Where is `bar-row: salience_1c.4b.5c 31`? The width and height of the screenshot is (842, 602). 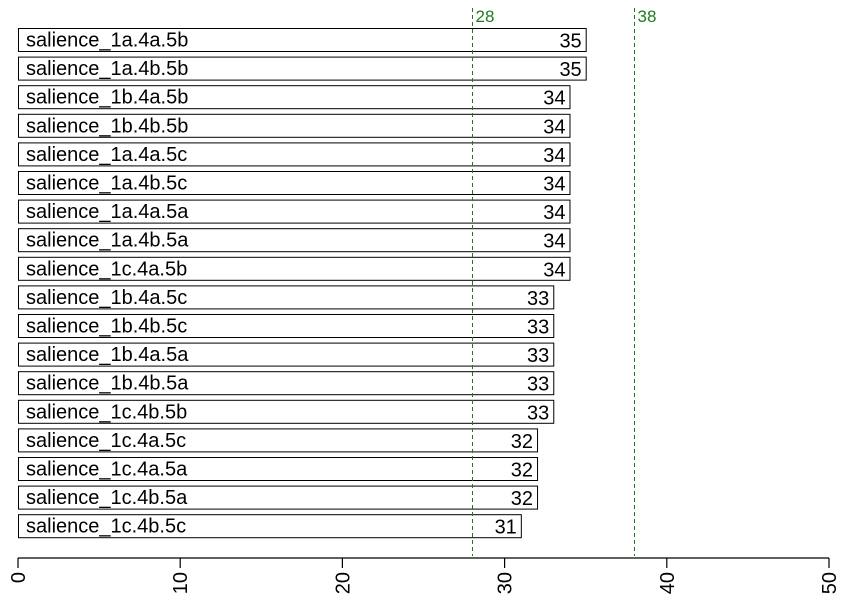 bar-row: salience_1c.4b.5c 31 is located at coordinates (270, 526).